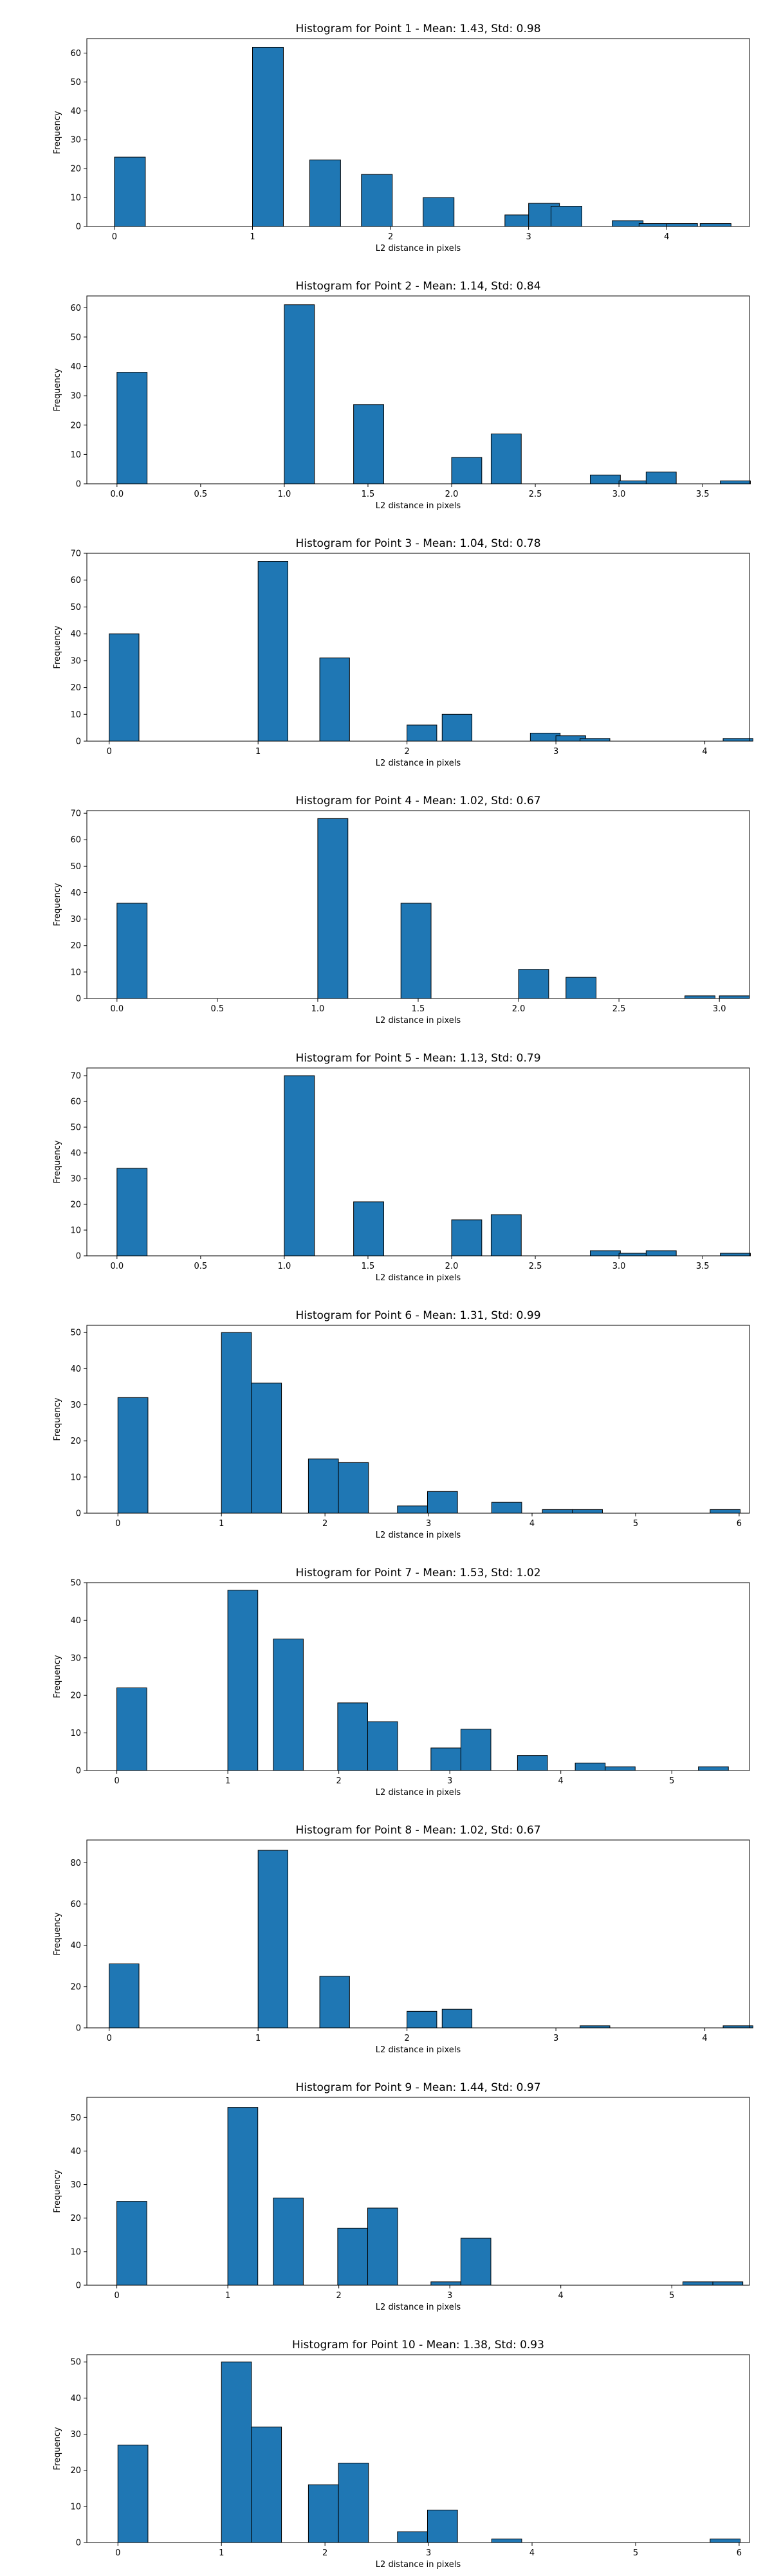 This screenshot has width=772, height=2576. Describe the element at coordinates (117, 494) in the screenshot. I see `x-tick-label: 0.0` at that location.